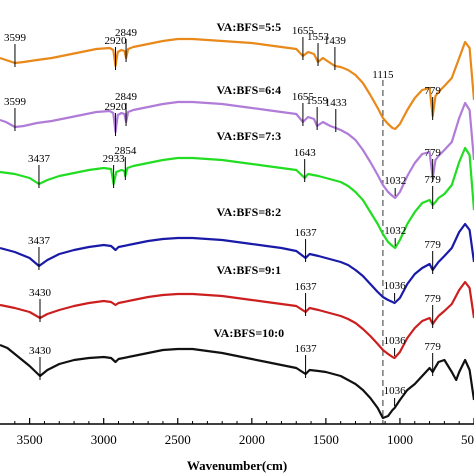  I want to click on series-name-label: VA:BFS=8:2, so click(249, 212).